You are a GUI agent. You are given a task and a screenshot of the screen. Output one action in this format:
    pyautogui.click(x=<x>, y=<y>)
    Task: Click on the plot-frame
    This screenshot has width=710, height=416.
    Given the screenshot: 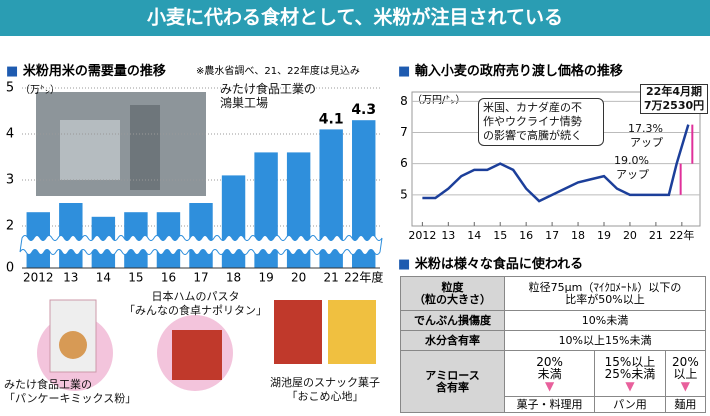 What is the action you would take?
    pyautogui.click(x=556, y=159)
    